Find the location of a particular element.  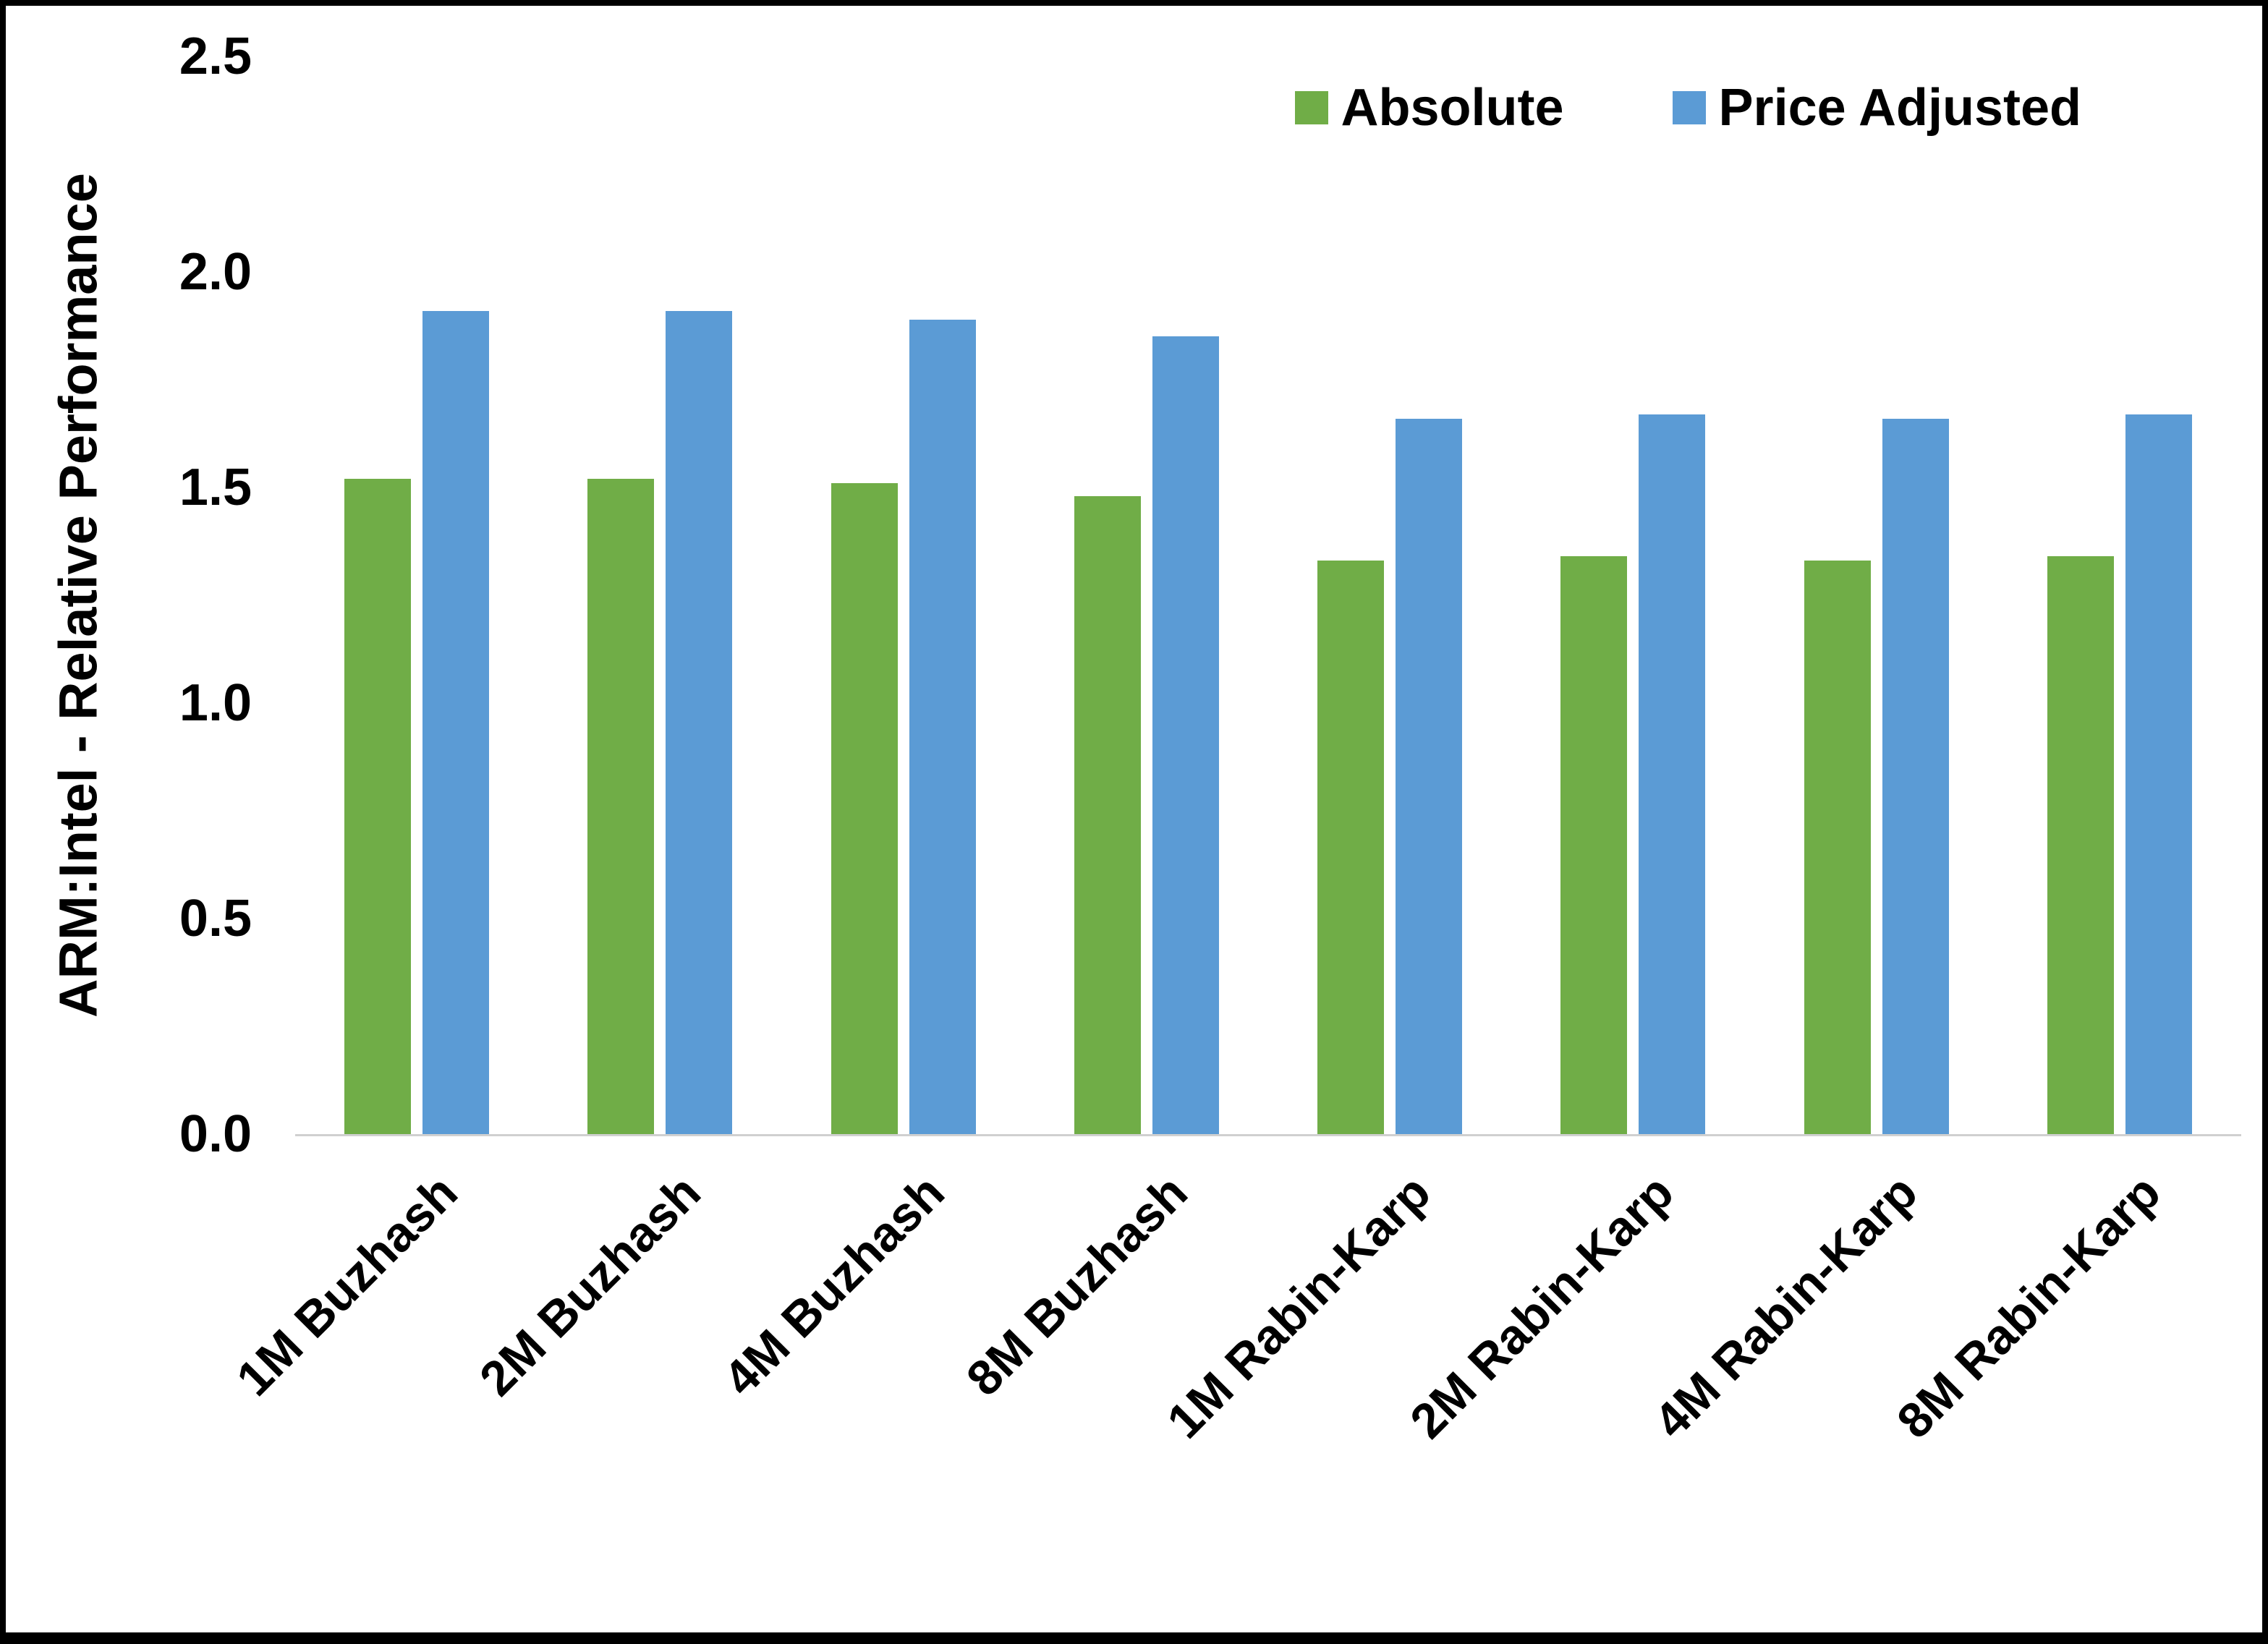

y-tick-label: 2.5 is located at coordinates (216, 56).